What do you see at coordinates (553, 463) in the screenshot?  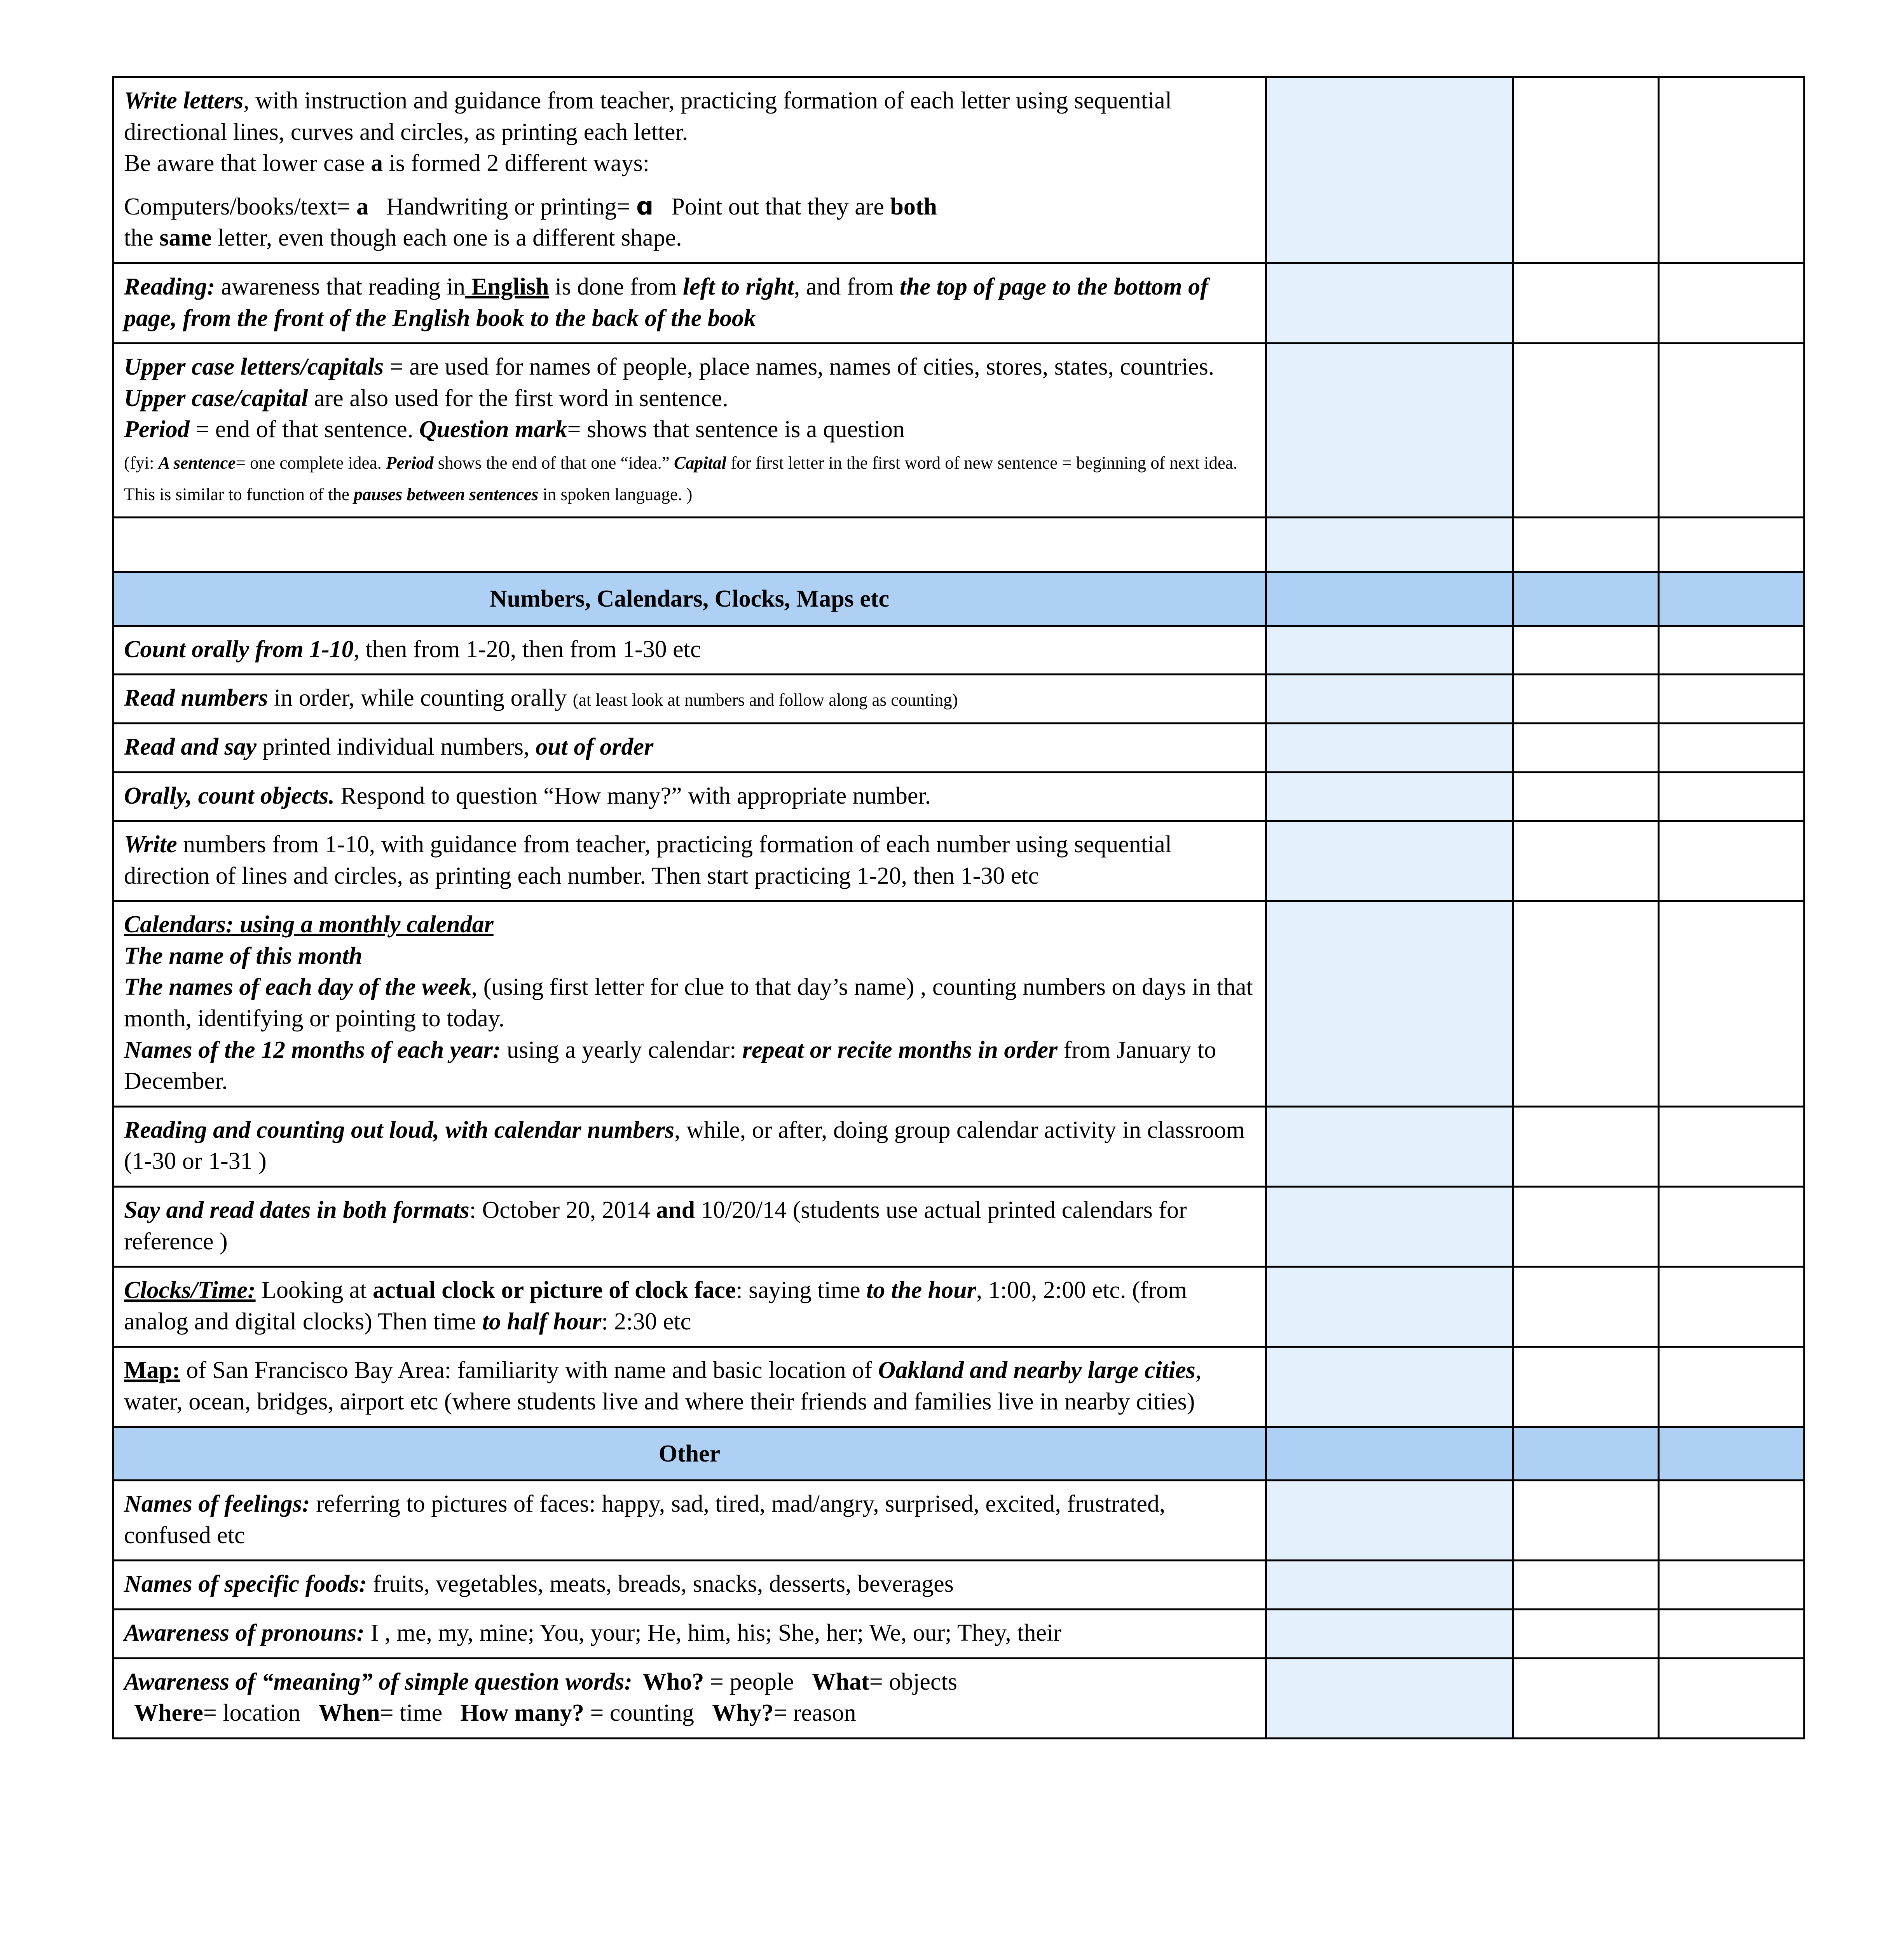 I see `fyi-text-2: shows the end of that one “idea.”` at bounding box center [553, 463].